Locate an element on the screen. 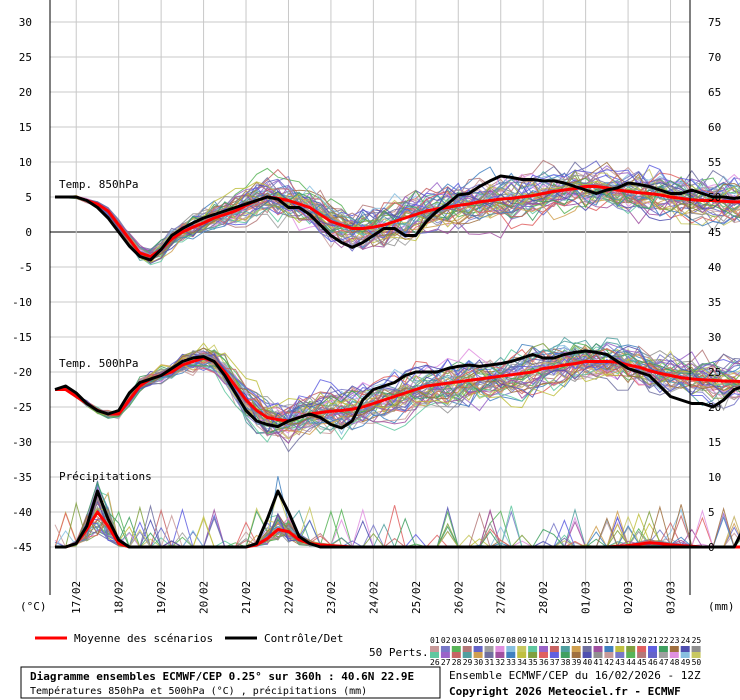 This screenshot has height=700, width=740. left-tick-label: -30 is located at coordinates (22, 442).